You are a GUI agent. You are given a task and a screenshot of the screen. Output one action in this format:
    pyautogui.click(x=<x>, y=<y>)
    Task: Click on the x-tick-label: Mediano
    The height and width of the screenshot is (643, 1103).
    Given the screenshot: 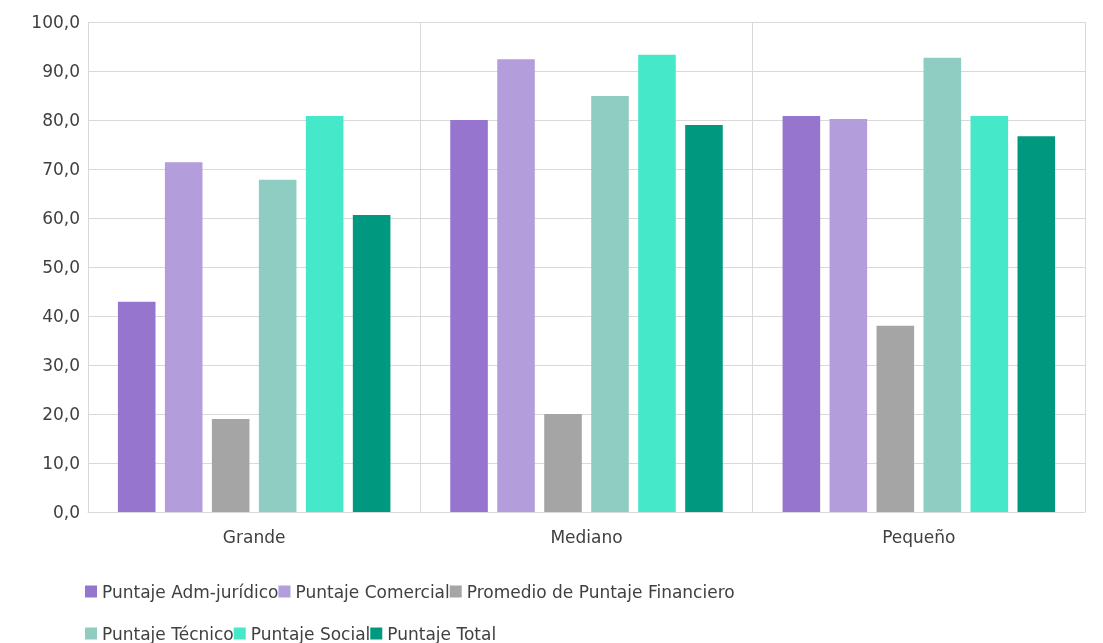 What is the action you would take?
    pyautogui.click(x=586, y=536)
    